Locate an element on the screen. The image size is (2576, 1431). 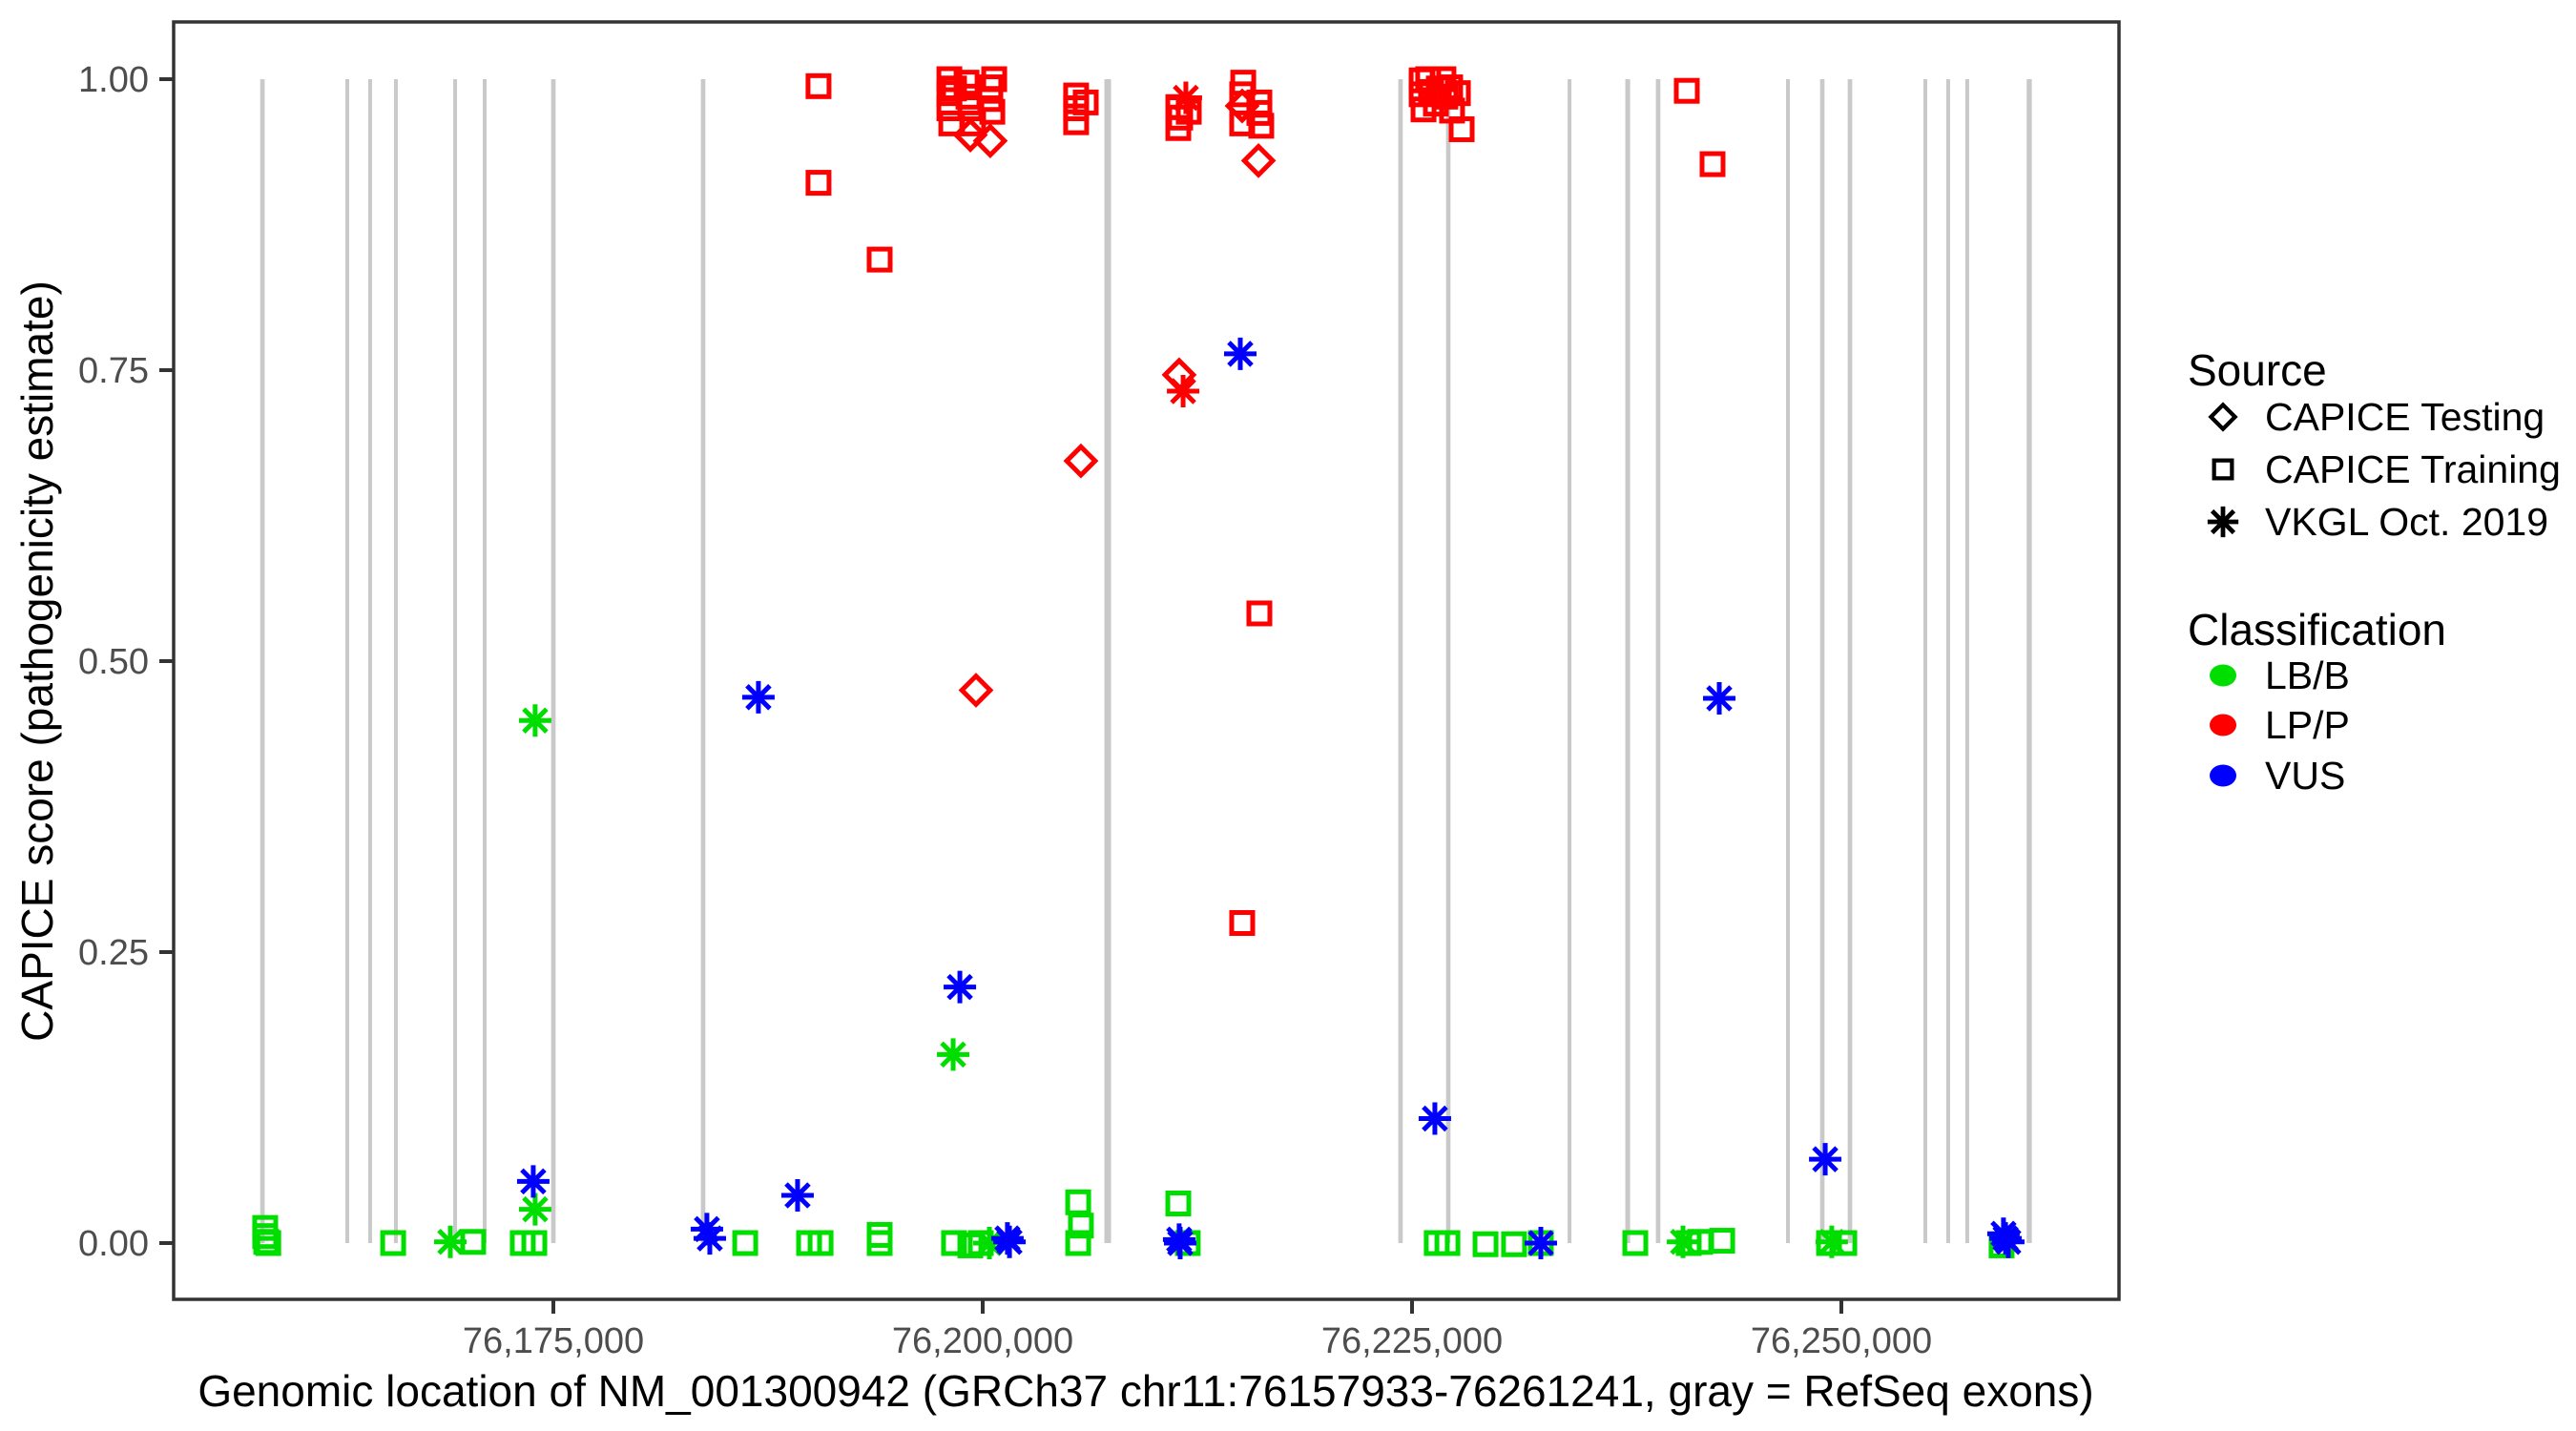
y-tick-label: 0.25 is located at coordinates (113, 953).